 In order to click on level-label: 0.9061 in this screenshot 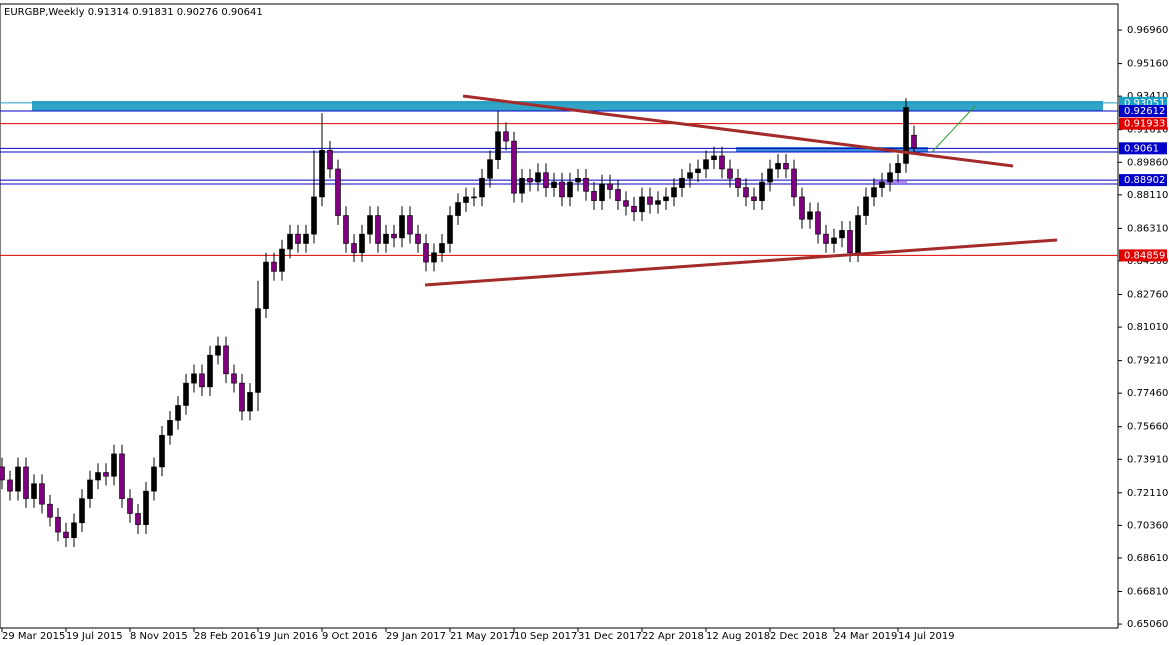, I will do `click(1141, 148)`.